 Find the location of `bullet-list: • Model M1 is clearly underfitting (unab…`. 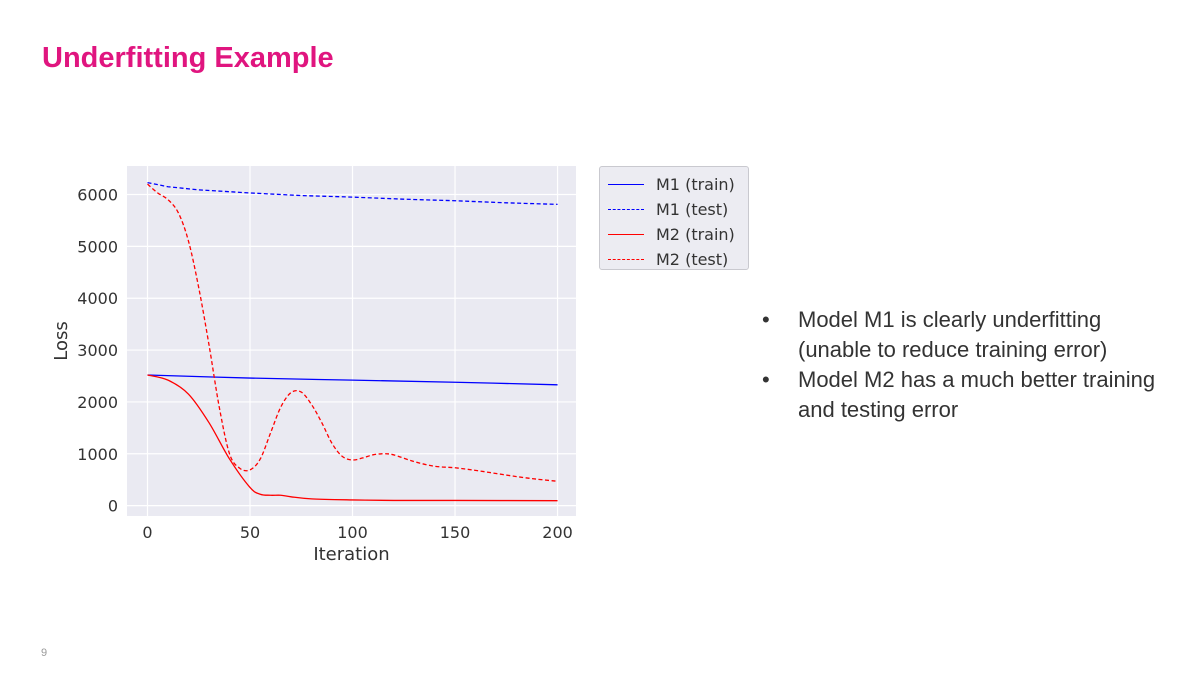

bullet-list: • Model M1 is clearly underfitting (unab… is located at coordinates (960, 365).